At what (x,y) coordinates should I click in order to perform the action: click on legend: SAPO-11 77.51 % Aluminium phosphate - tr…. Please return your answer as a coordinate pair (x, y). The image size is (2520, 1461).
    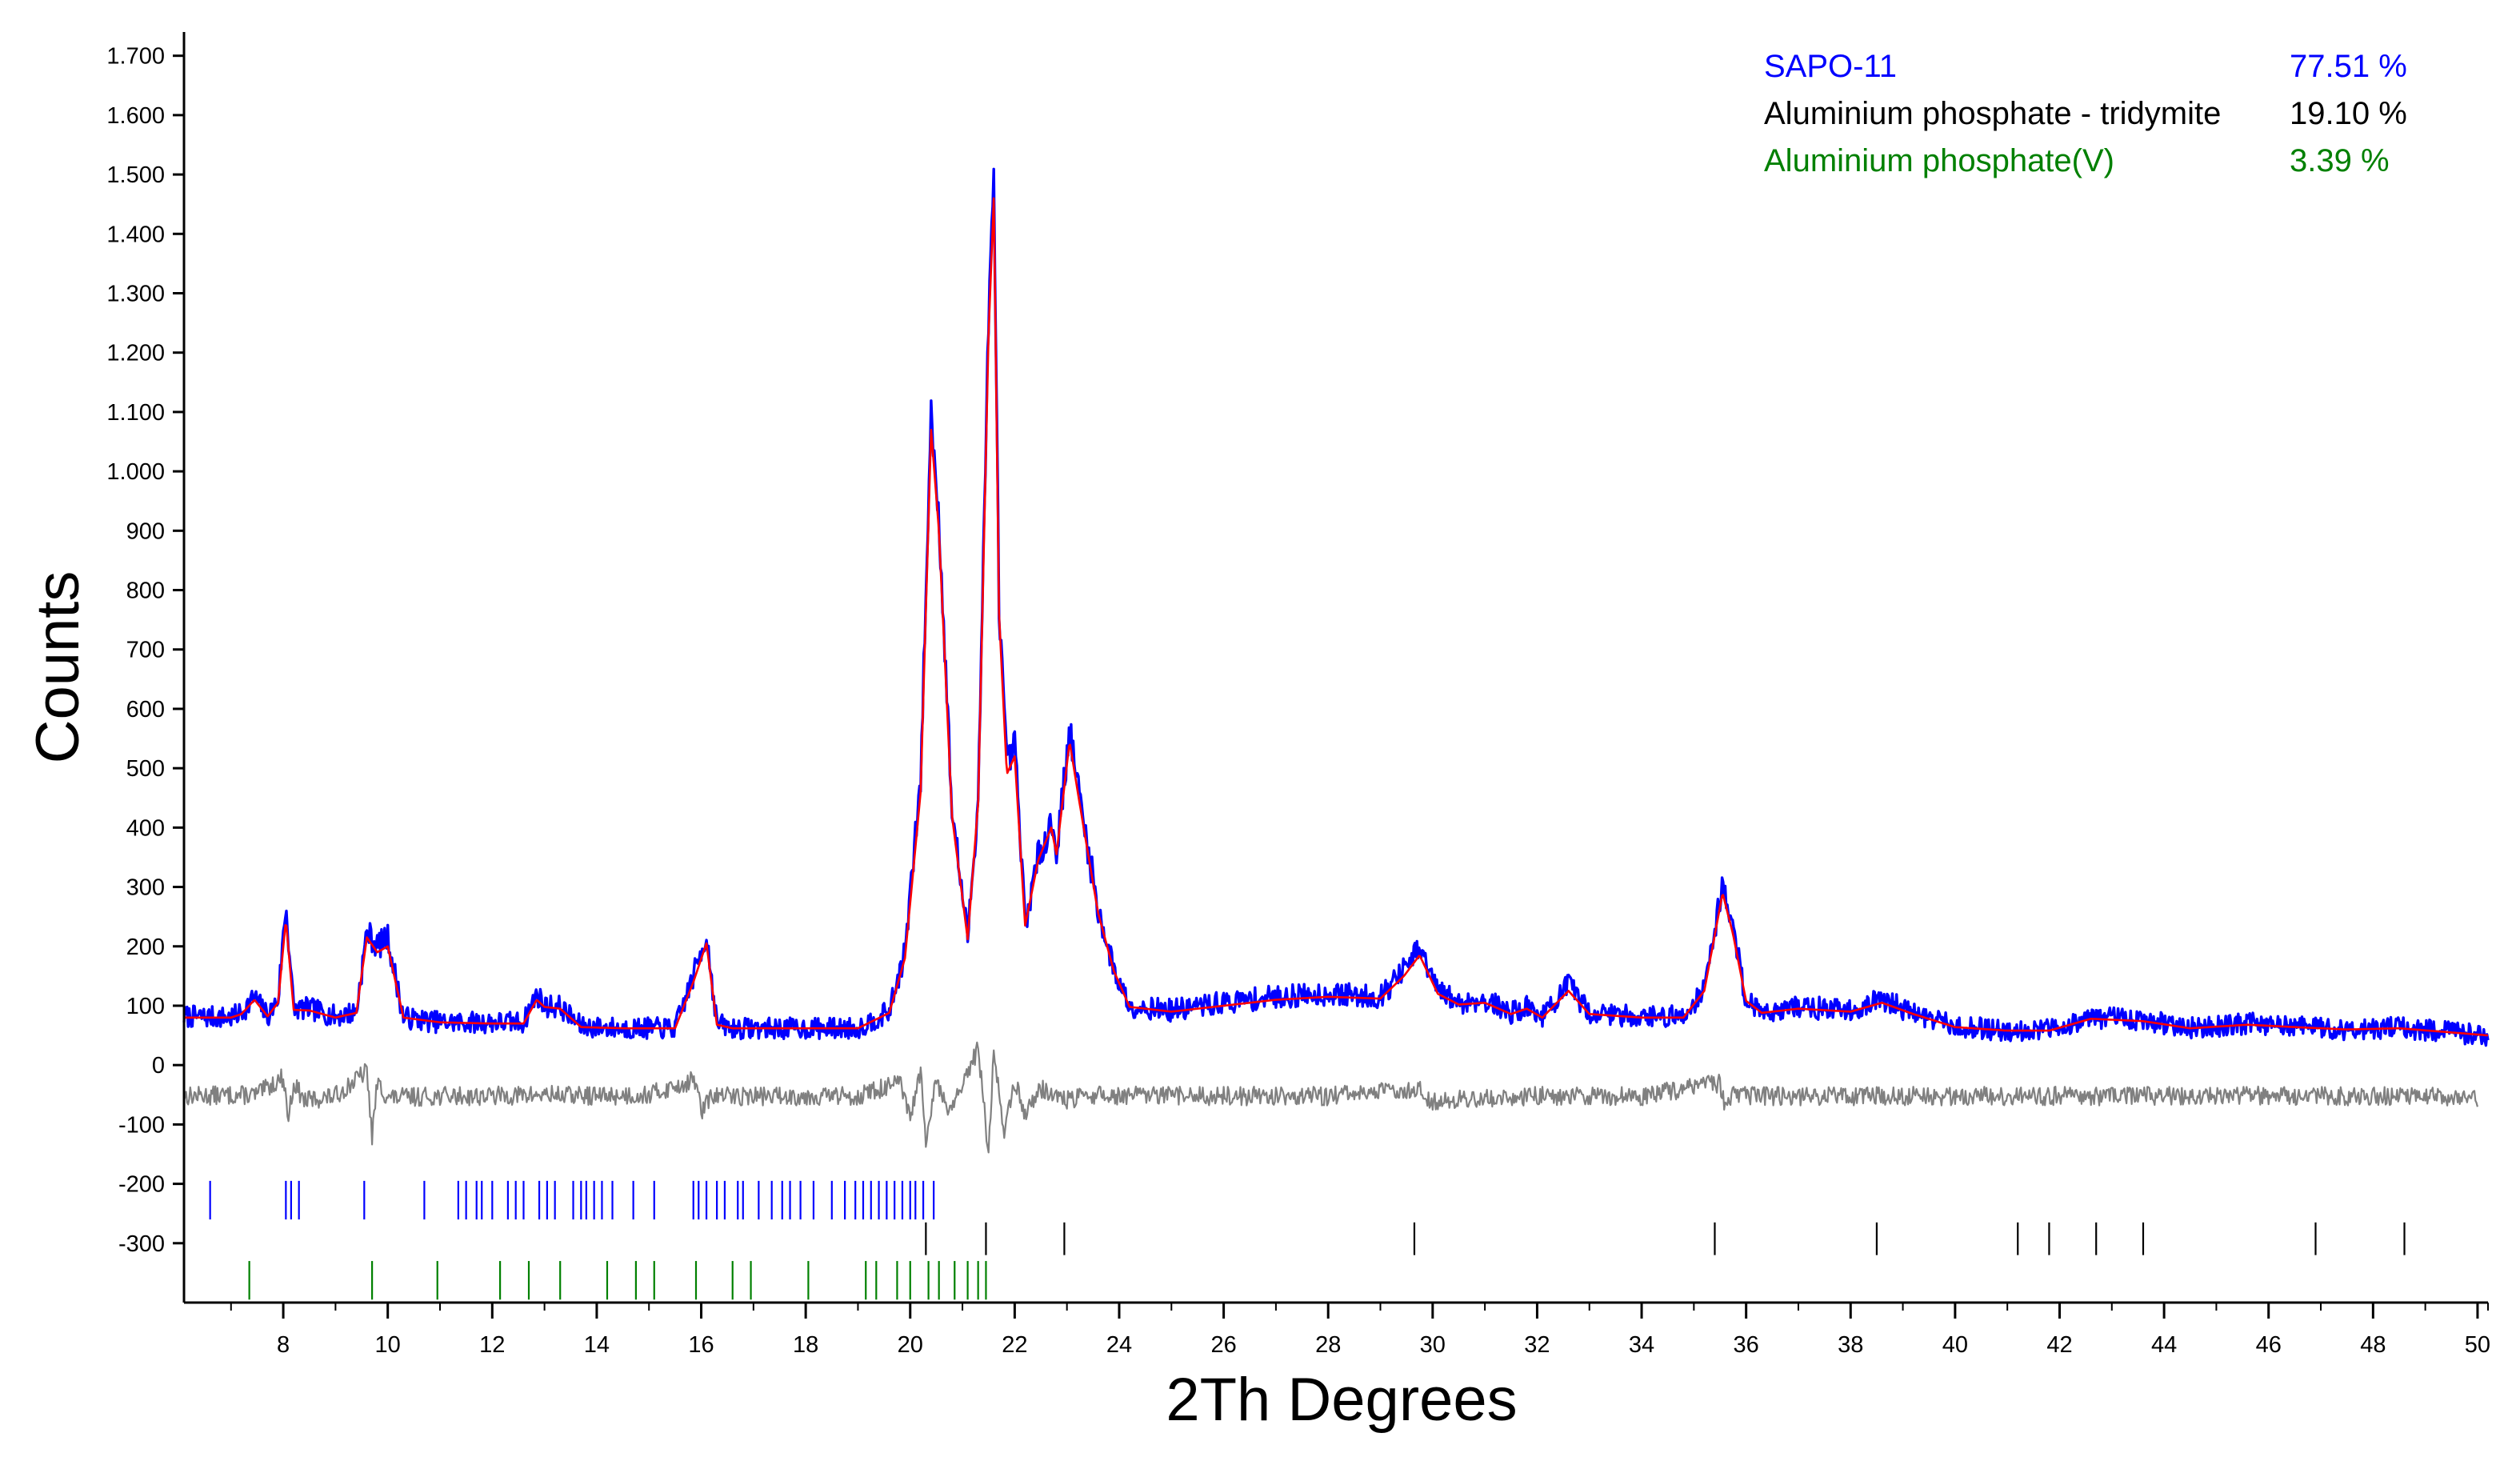
    Looking at the image, I should click on (2085, 113).